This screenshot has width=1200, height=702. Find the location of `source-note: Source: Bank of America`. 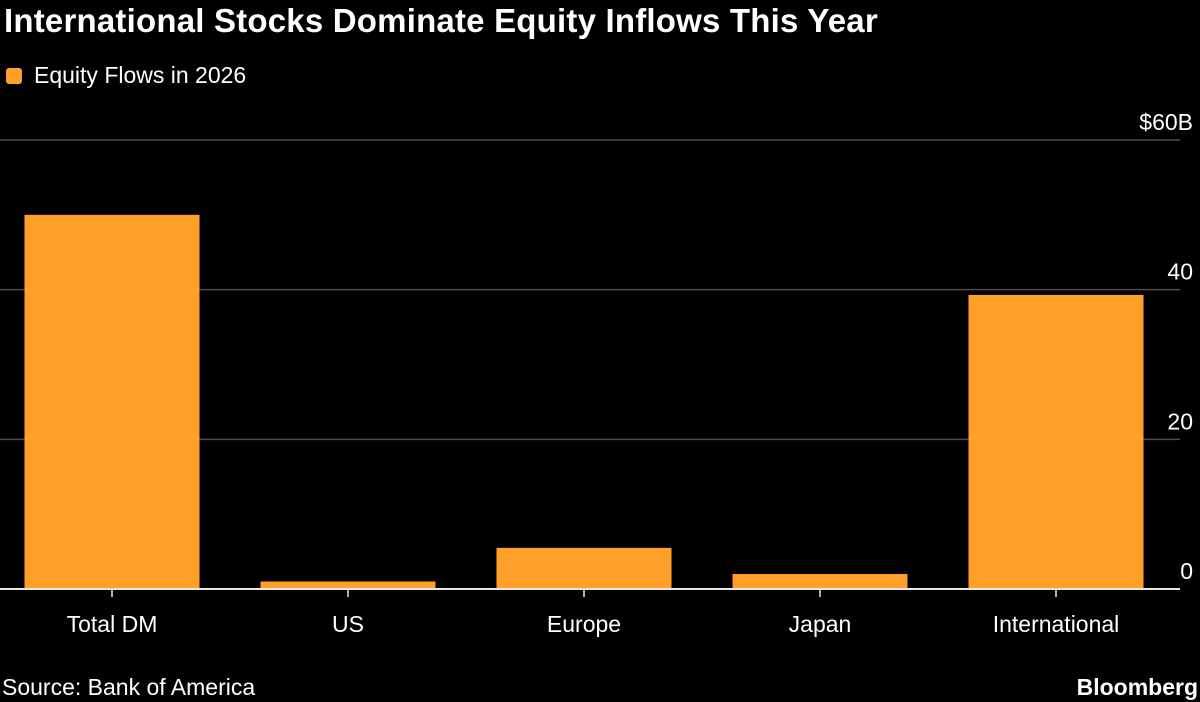

source-note: Source: Bank of America is located at coordinates (129, 687).